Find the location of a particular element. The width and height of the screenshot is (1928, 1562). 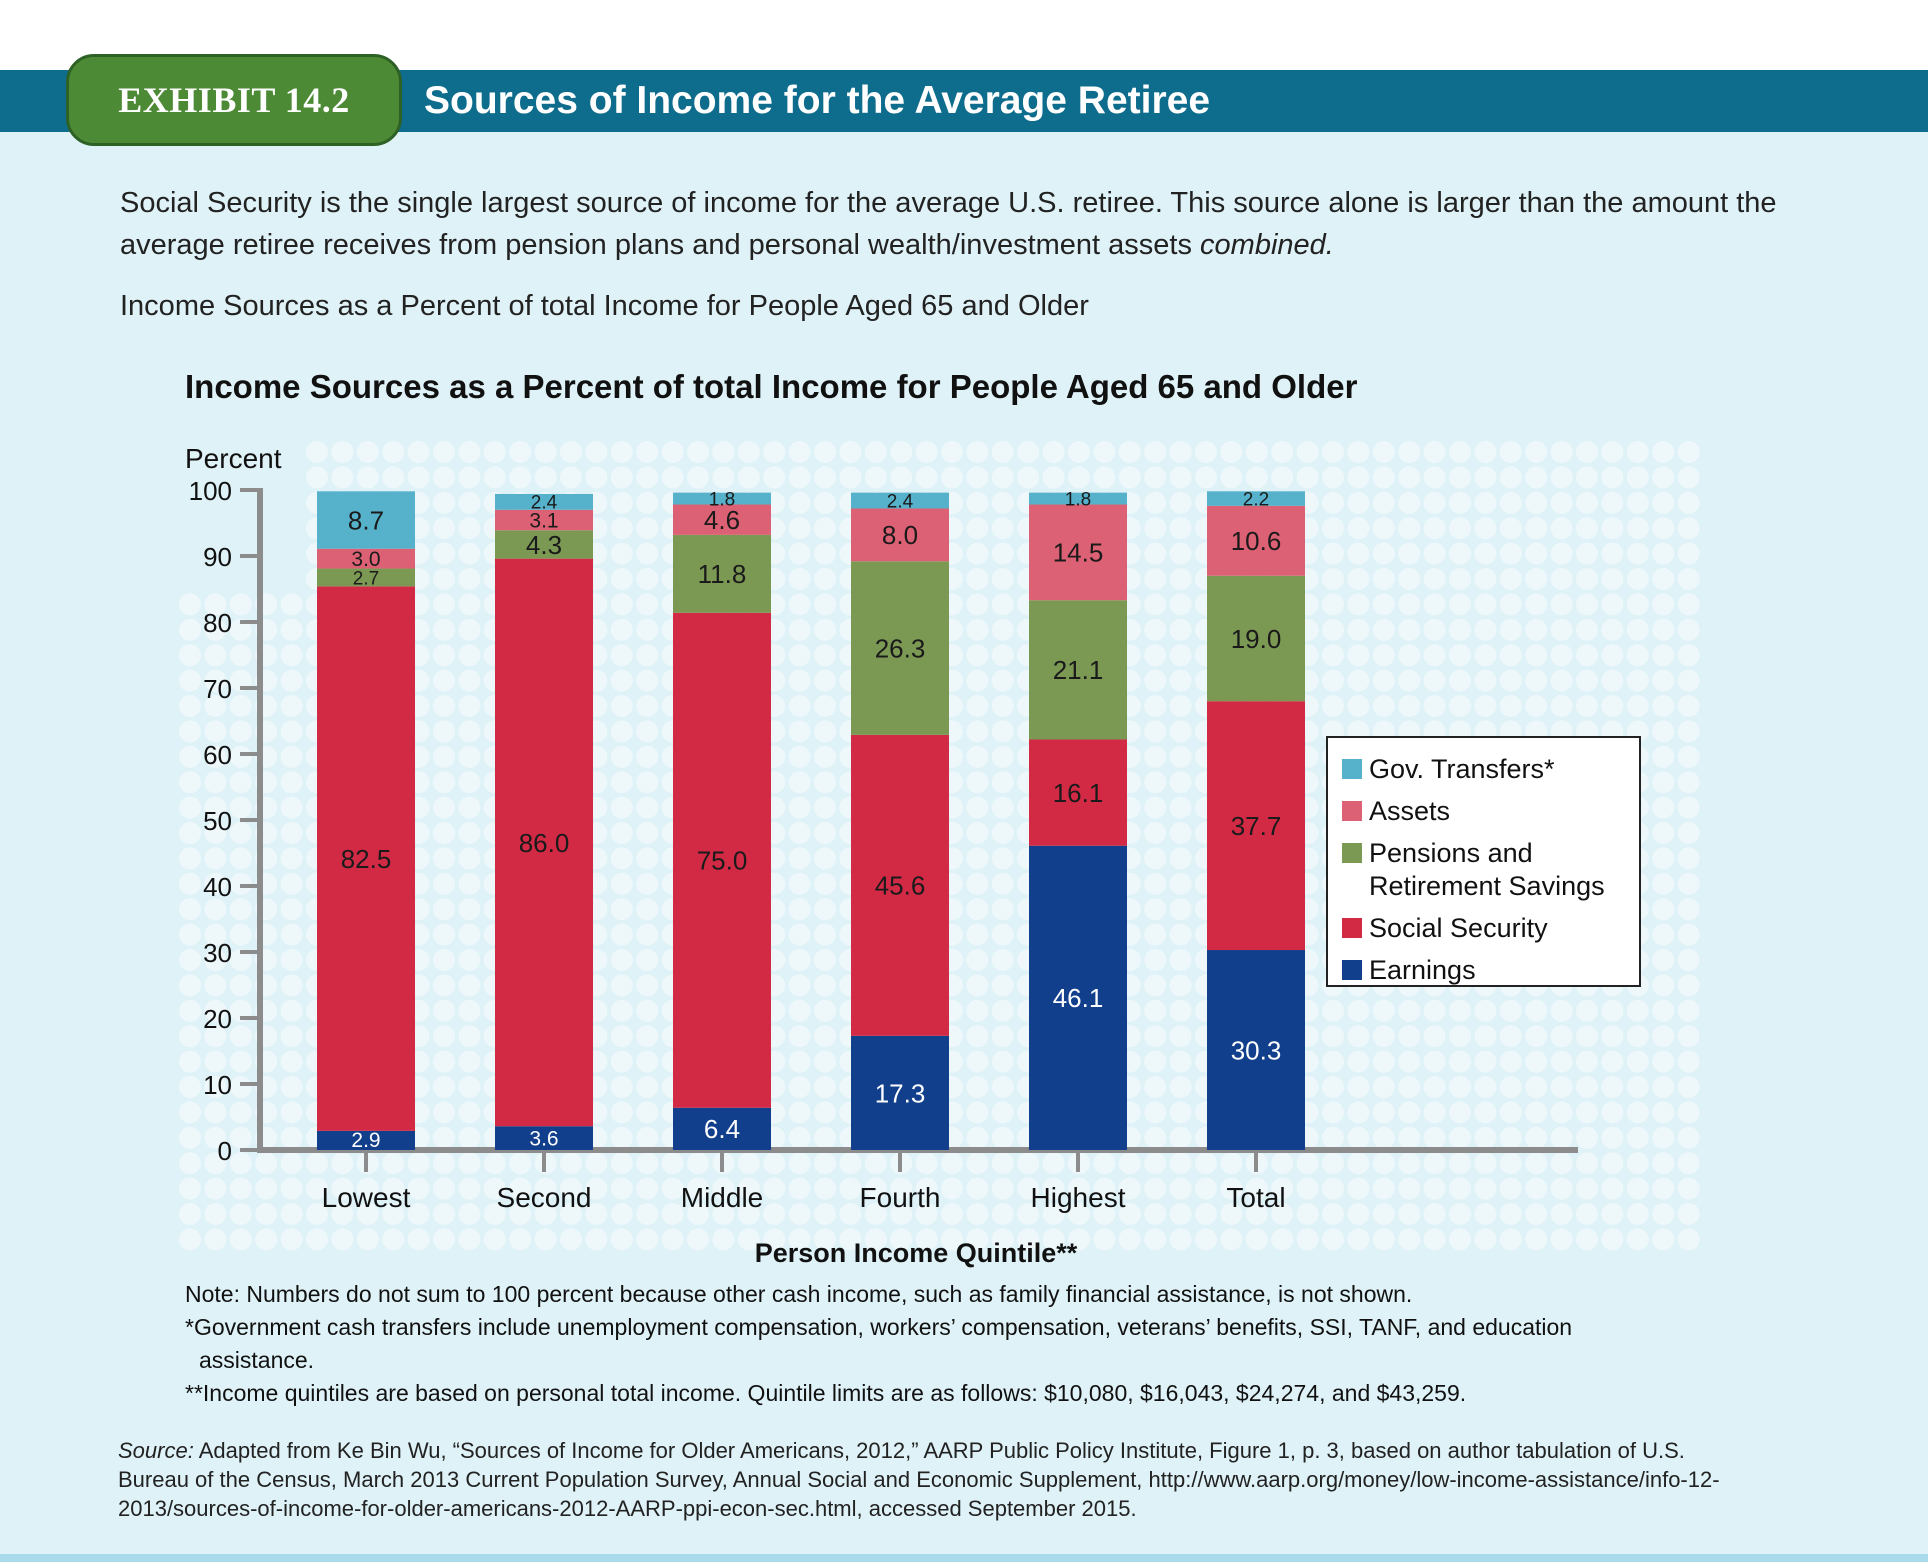

y-tick-label: 10 is located at coordinates (217, 1085).